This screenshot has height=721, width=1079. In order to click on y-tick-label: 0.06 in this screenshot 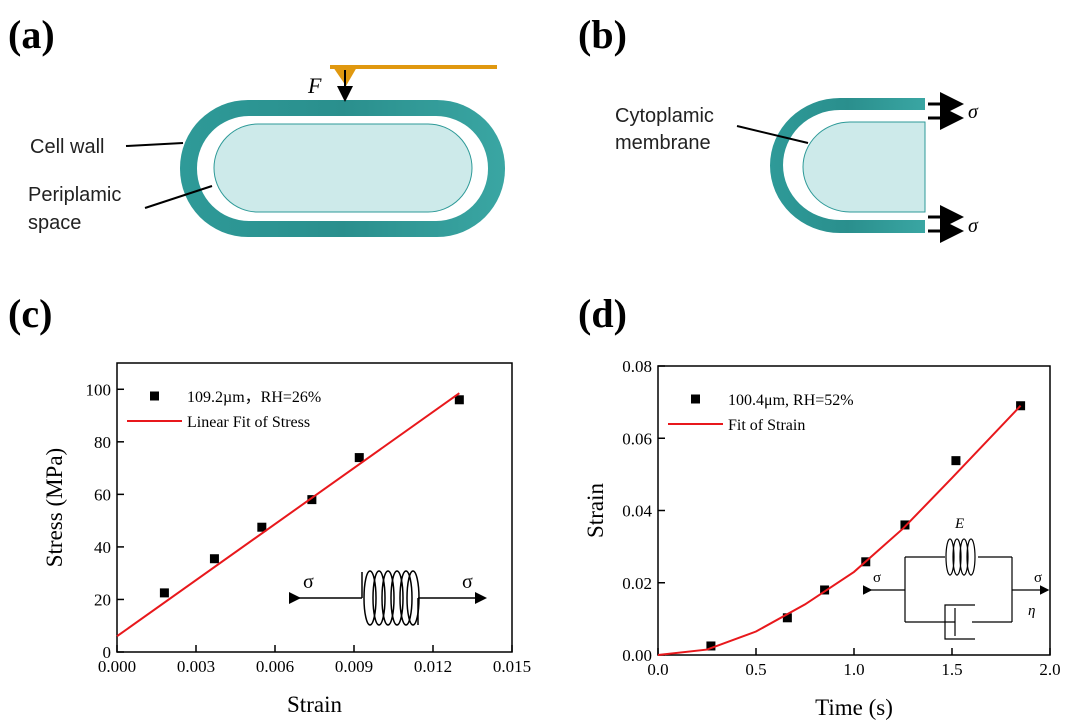, I will do `click(637, 438)`.